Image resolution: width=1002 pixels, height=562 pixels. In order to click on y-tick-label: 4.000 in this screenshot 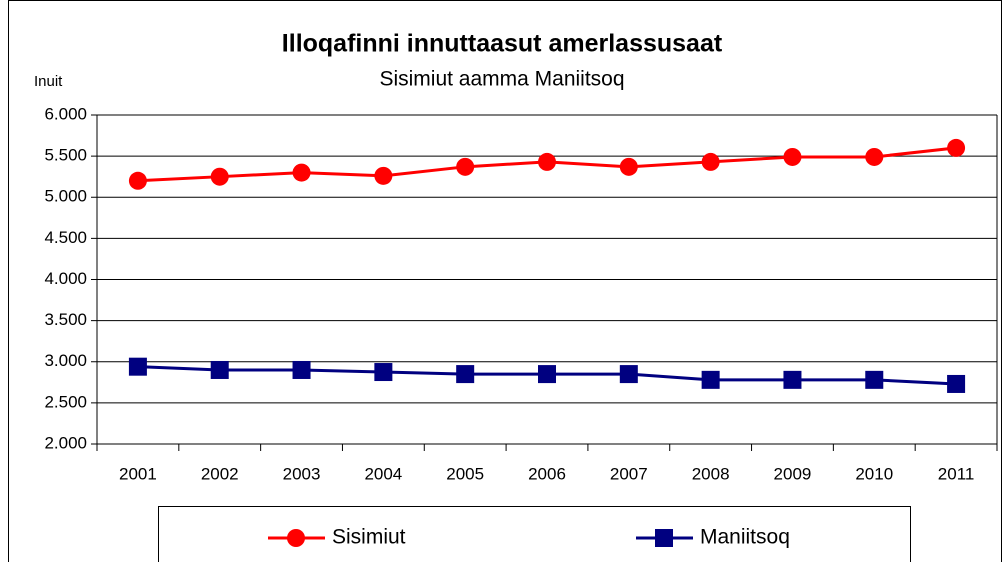, I will do `click(65, 278)`.